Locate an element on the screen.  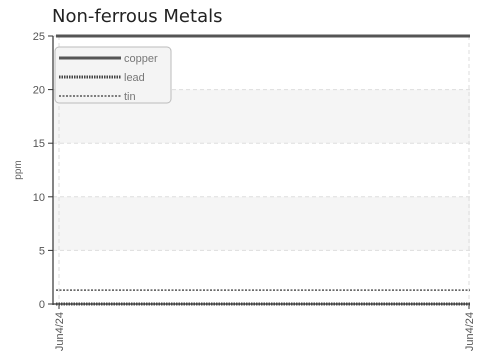
y-tick-label: 25 is located at coordinates (39, 37).